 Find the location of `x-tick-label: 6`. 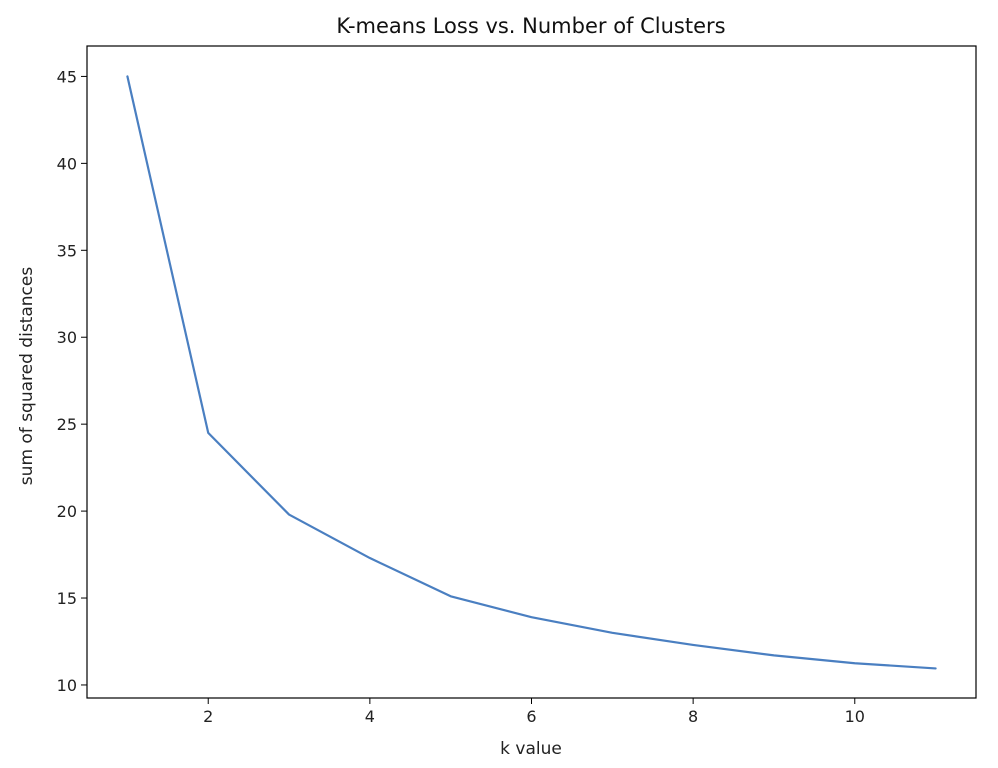

x-tick-label: 6 is located at coordinates (531, 716).